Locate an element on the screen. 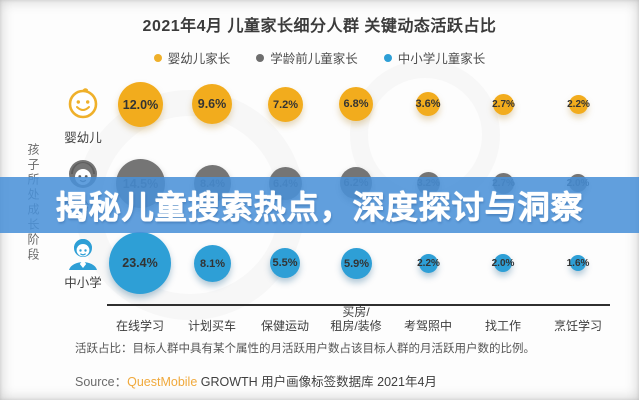  overlay-banner-text: 揭秘儿童搜索热点，深度探讨与洞察 is located at coordinates (319, 207).